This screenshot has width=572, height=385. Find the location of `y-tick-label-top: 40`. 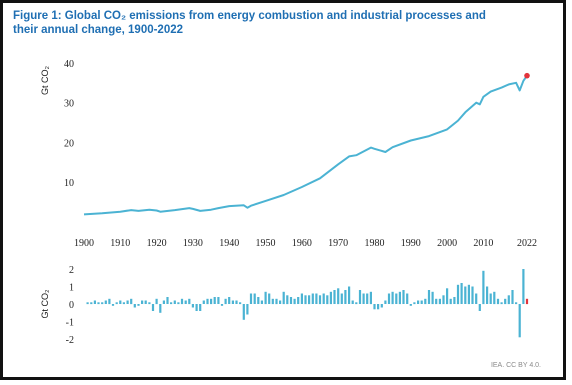

y-tick-label-top: 40 is located at coordinates (69, 64).